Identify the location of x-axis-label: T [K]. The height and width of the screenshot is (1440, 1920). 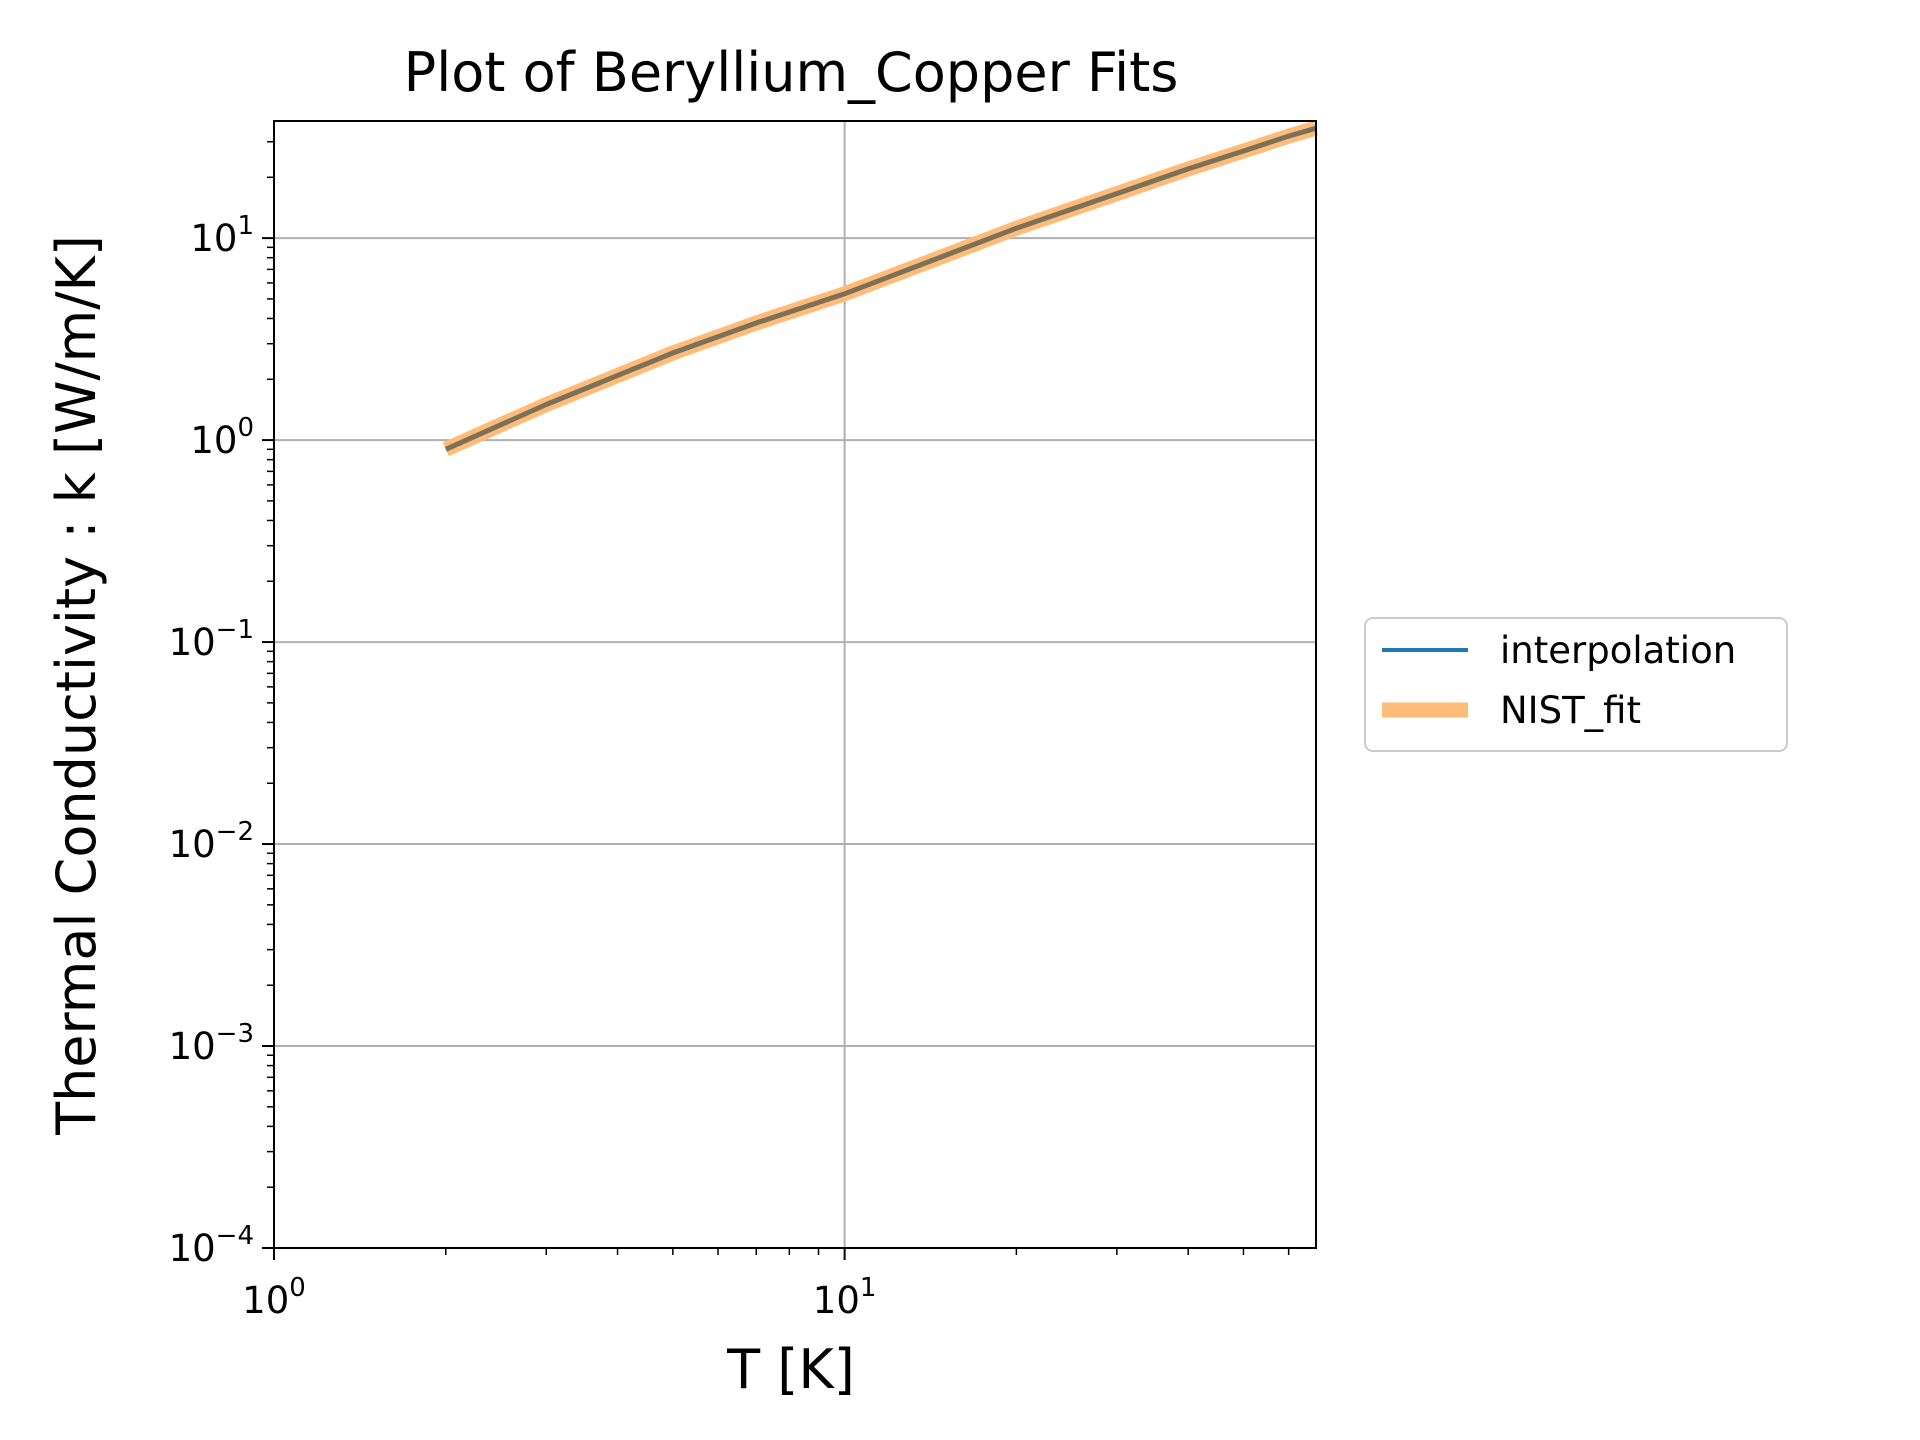
(790, 1369).